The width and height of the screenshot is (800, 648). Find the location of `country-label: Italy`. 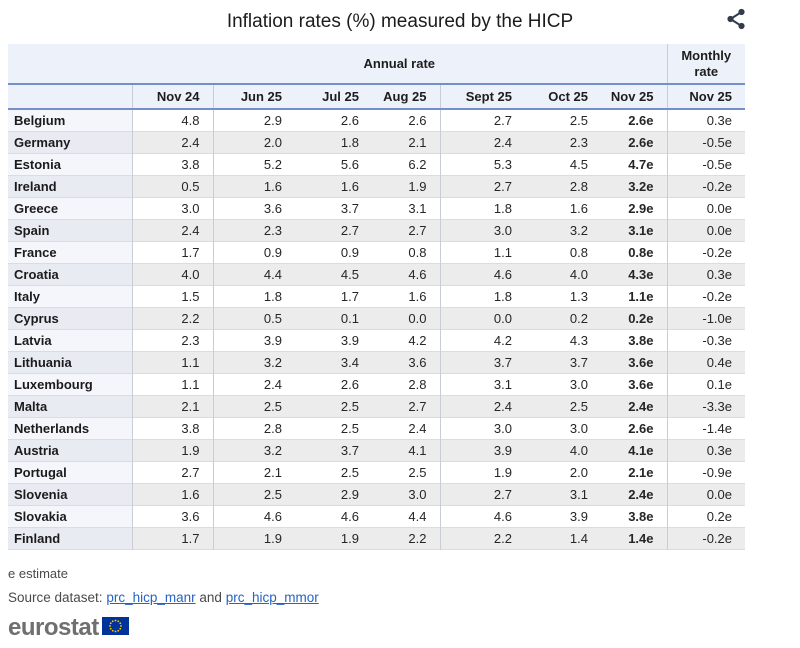

country-label: Italy is located at coordinates (70, 296).